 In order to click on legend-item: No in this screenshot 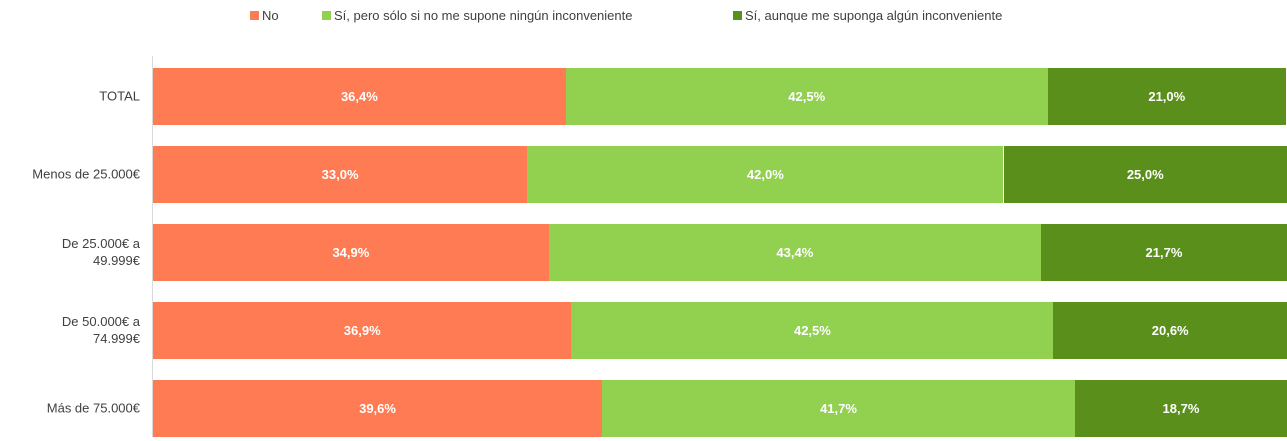, I will do `click(264, 15)`.